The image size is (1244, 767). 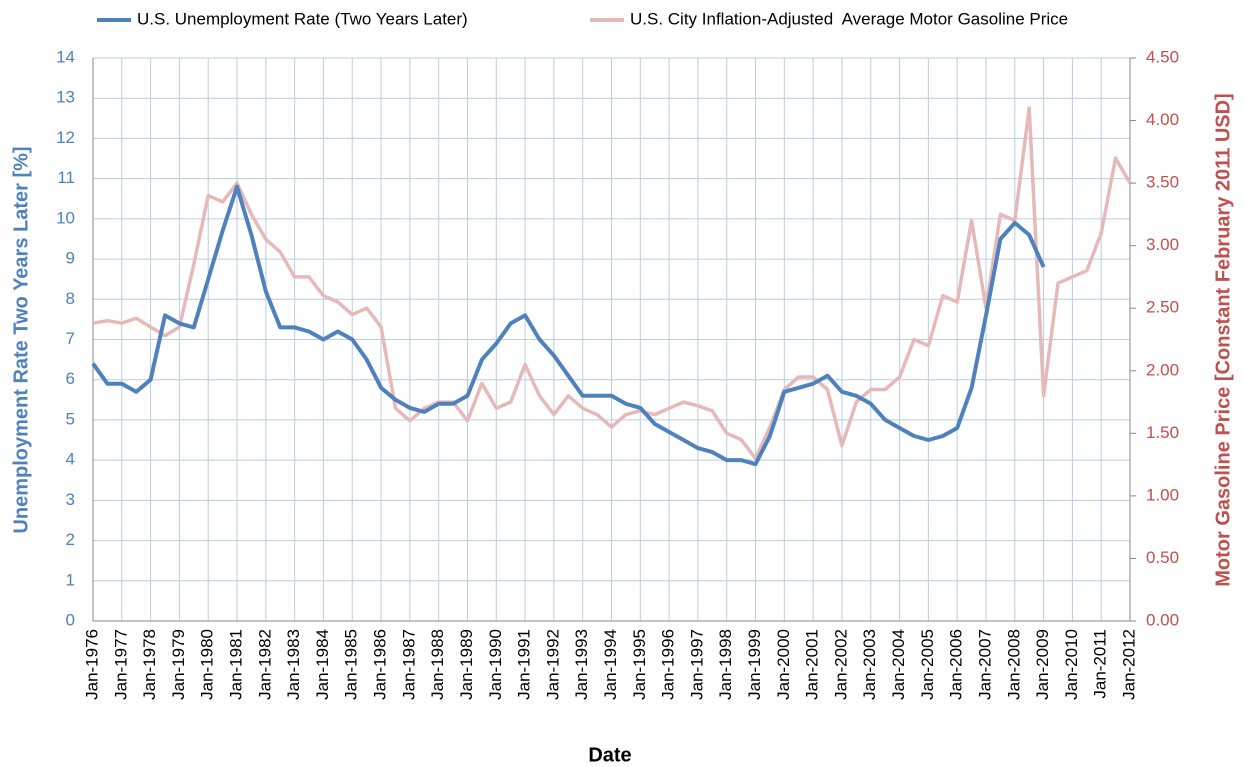 I want to click on y-tick-label: 4, so click(x=70, y=459).